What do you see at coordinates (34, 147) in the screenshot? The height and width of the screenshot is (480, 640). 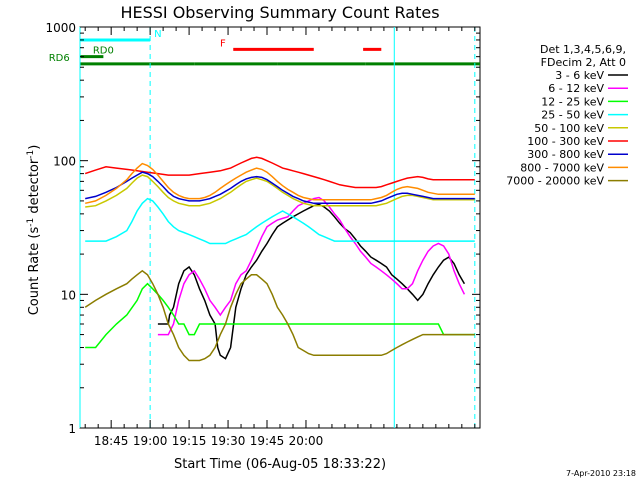 I see `y-axis-label-end: )` at bounding box center [34, 147].